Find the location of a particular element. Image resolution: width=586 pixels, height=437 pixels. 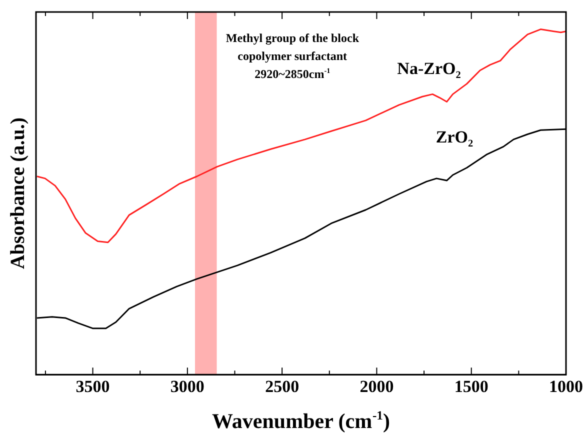

y-axis-title: Absorbance (a.u.) is located at coordinates (18, 193).